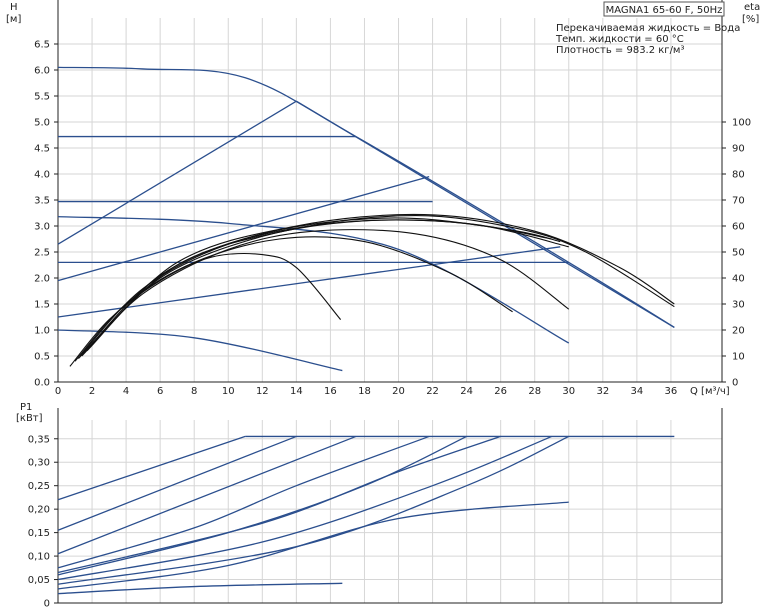 This screenshot has height=615, width=774. Describe the element at coordinates (42, 201) in the screenshot. I see `head-y-tick-label: 3.5` at that location.